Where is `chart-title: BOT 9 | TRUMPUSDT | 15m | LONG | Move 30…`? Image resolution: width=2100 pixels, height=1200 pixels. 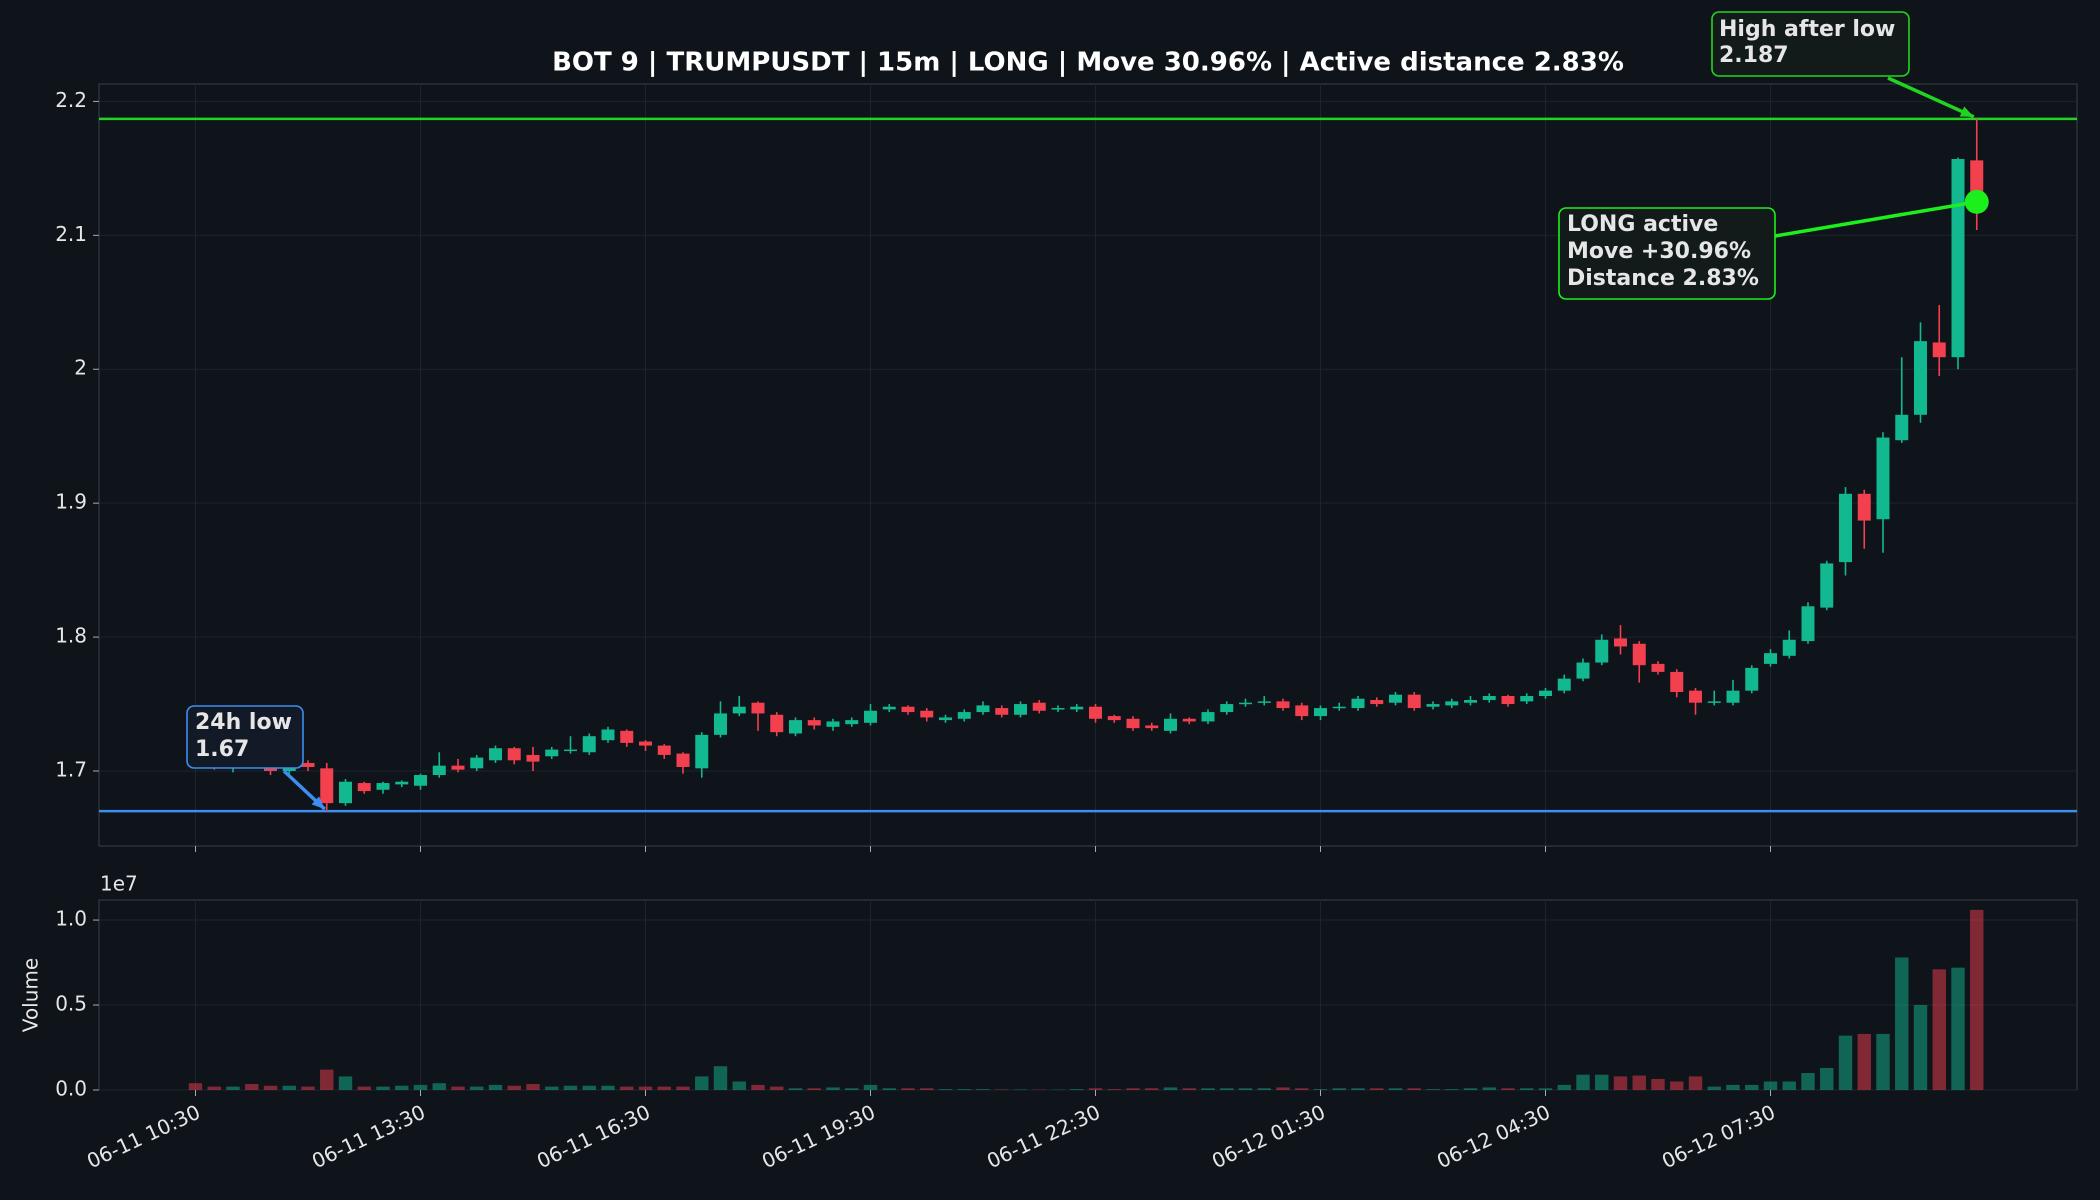 chart-title: BOT 9 | TRUMPUSDT | 15m | LONG | Move 30… is located at coordinates (1088, 63).